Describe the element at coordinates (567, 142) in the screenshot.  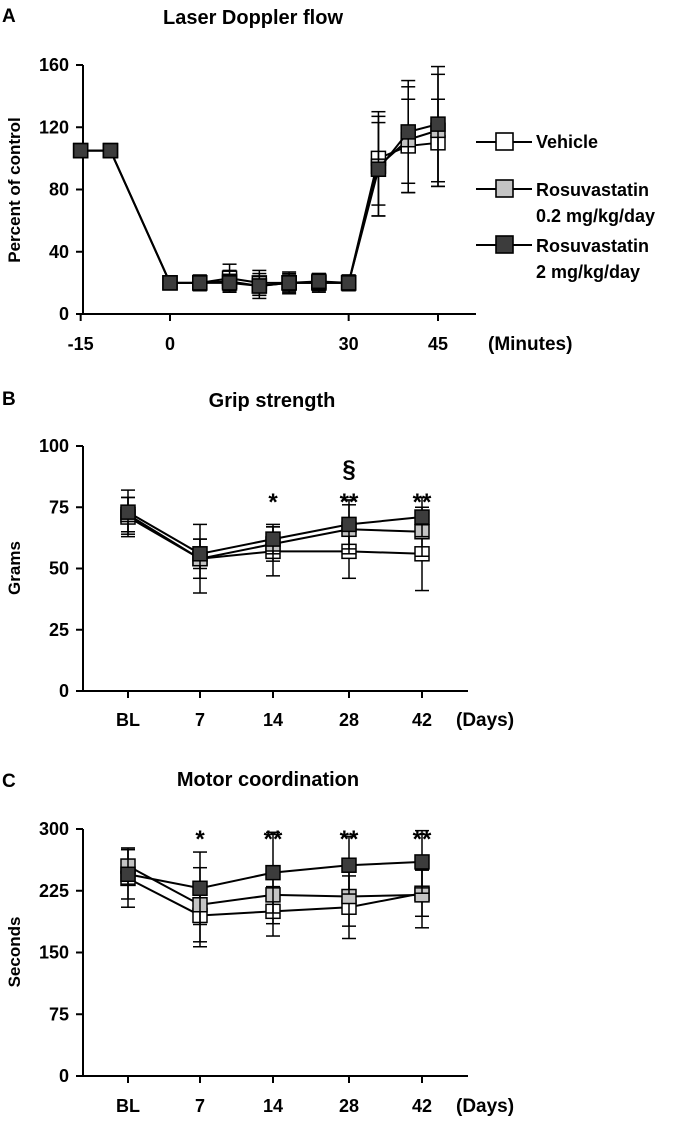
I see `legend-vehicle-label: Vehicle` at that location.